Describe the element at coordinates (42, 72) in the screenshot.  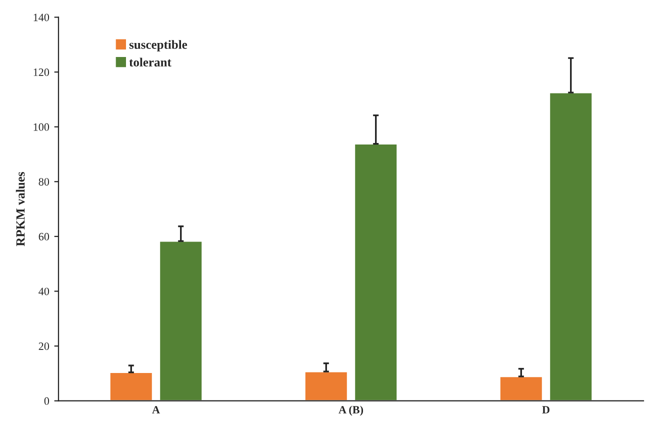
I see `y-tick-label: 120` at that location.